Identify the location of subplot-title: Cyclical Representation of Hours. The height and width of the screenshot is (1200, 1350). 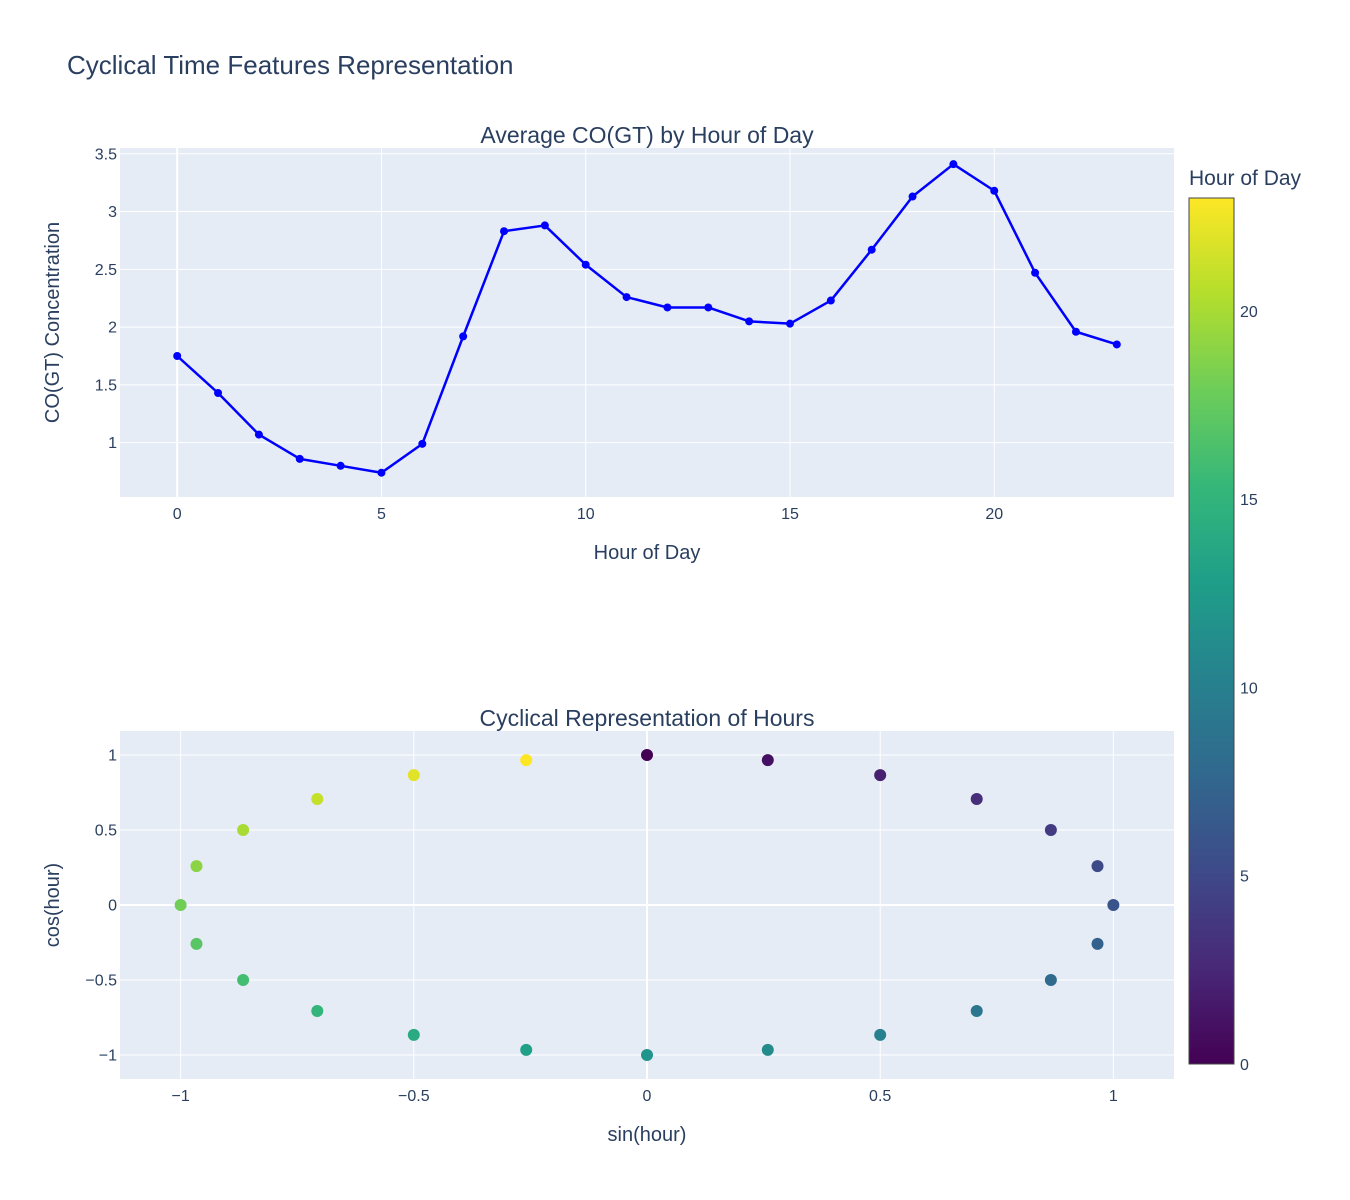
(647, 718).